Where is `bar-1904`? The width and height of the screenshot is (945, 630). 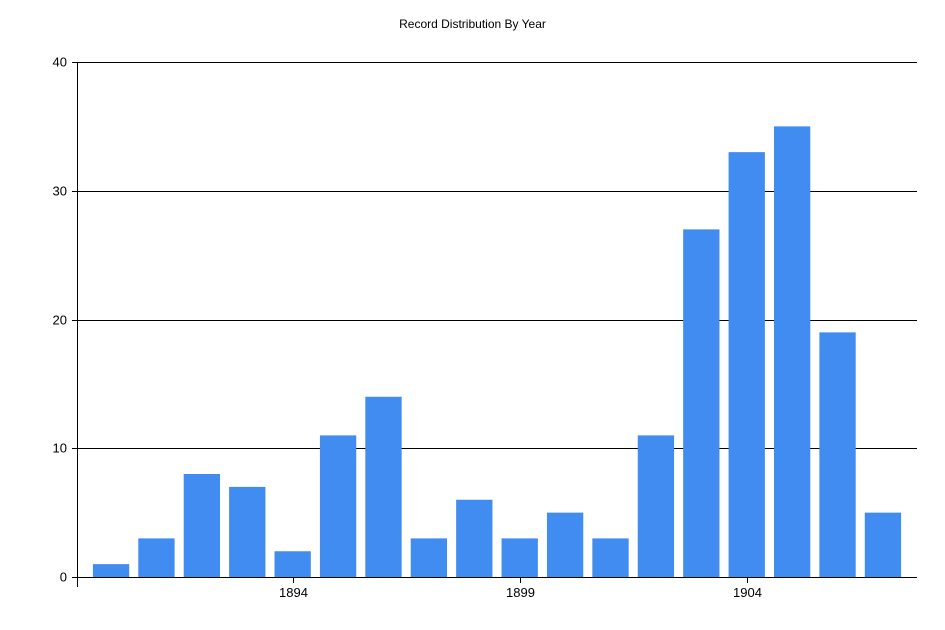
bar-1904 is located at coordinates (746, 365).